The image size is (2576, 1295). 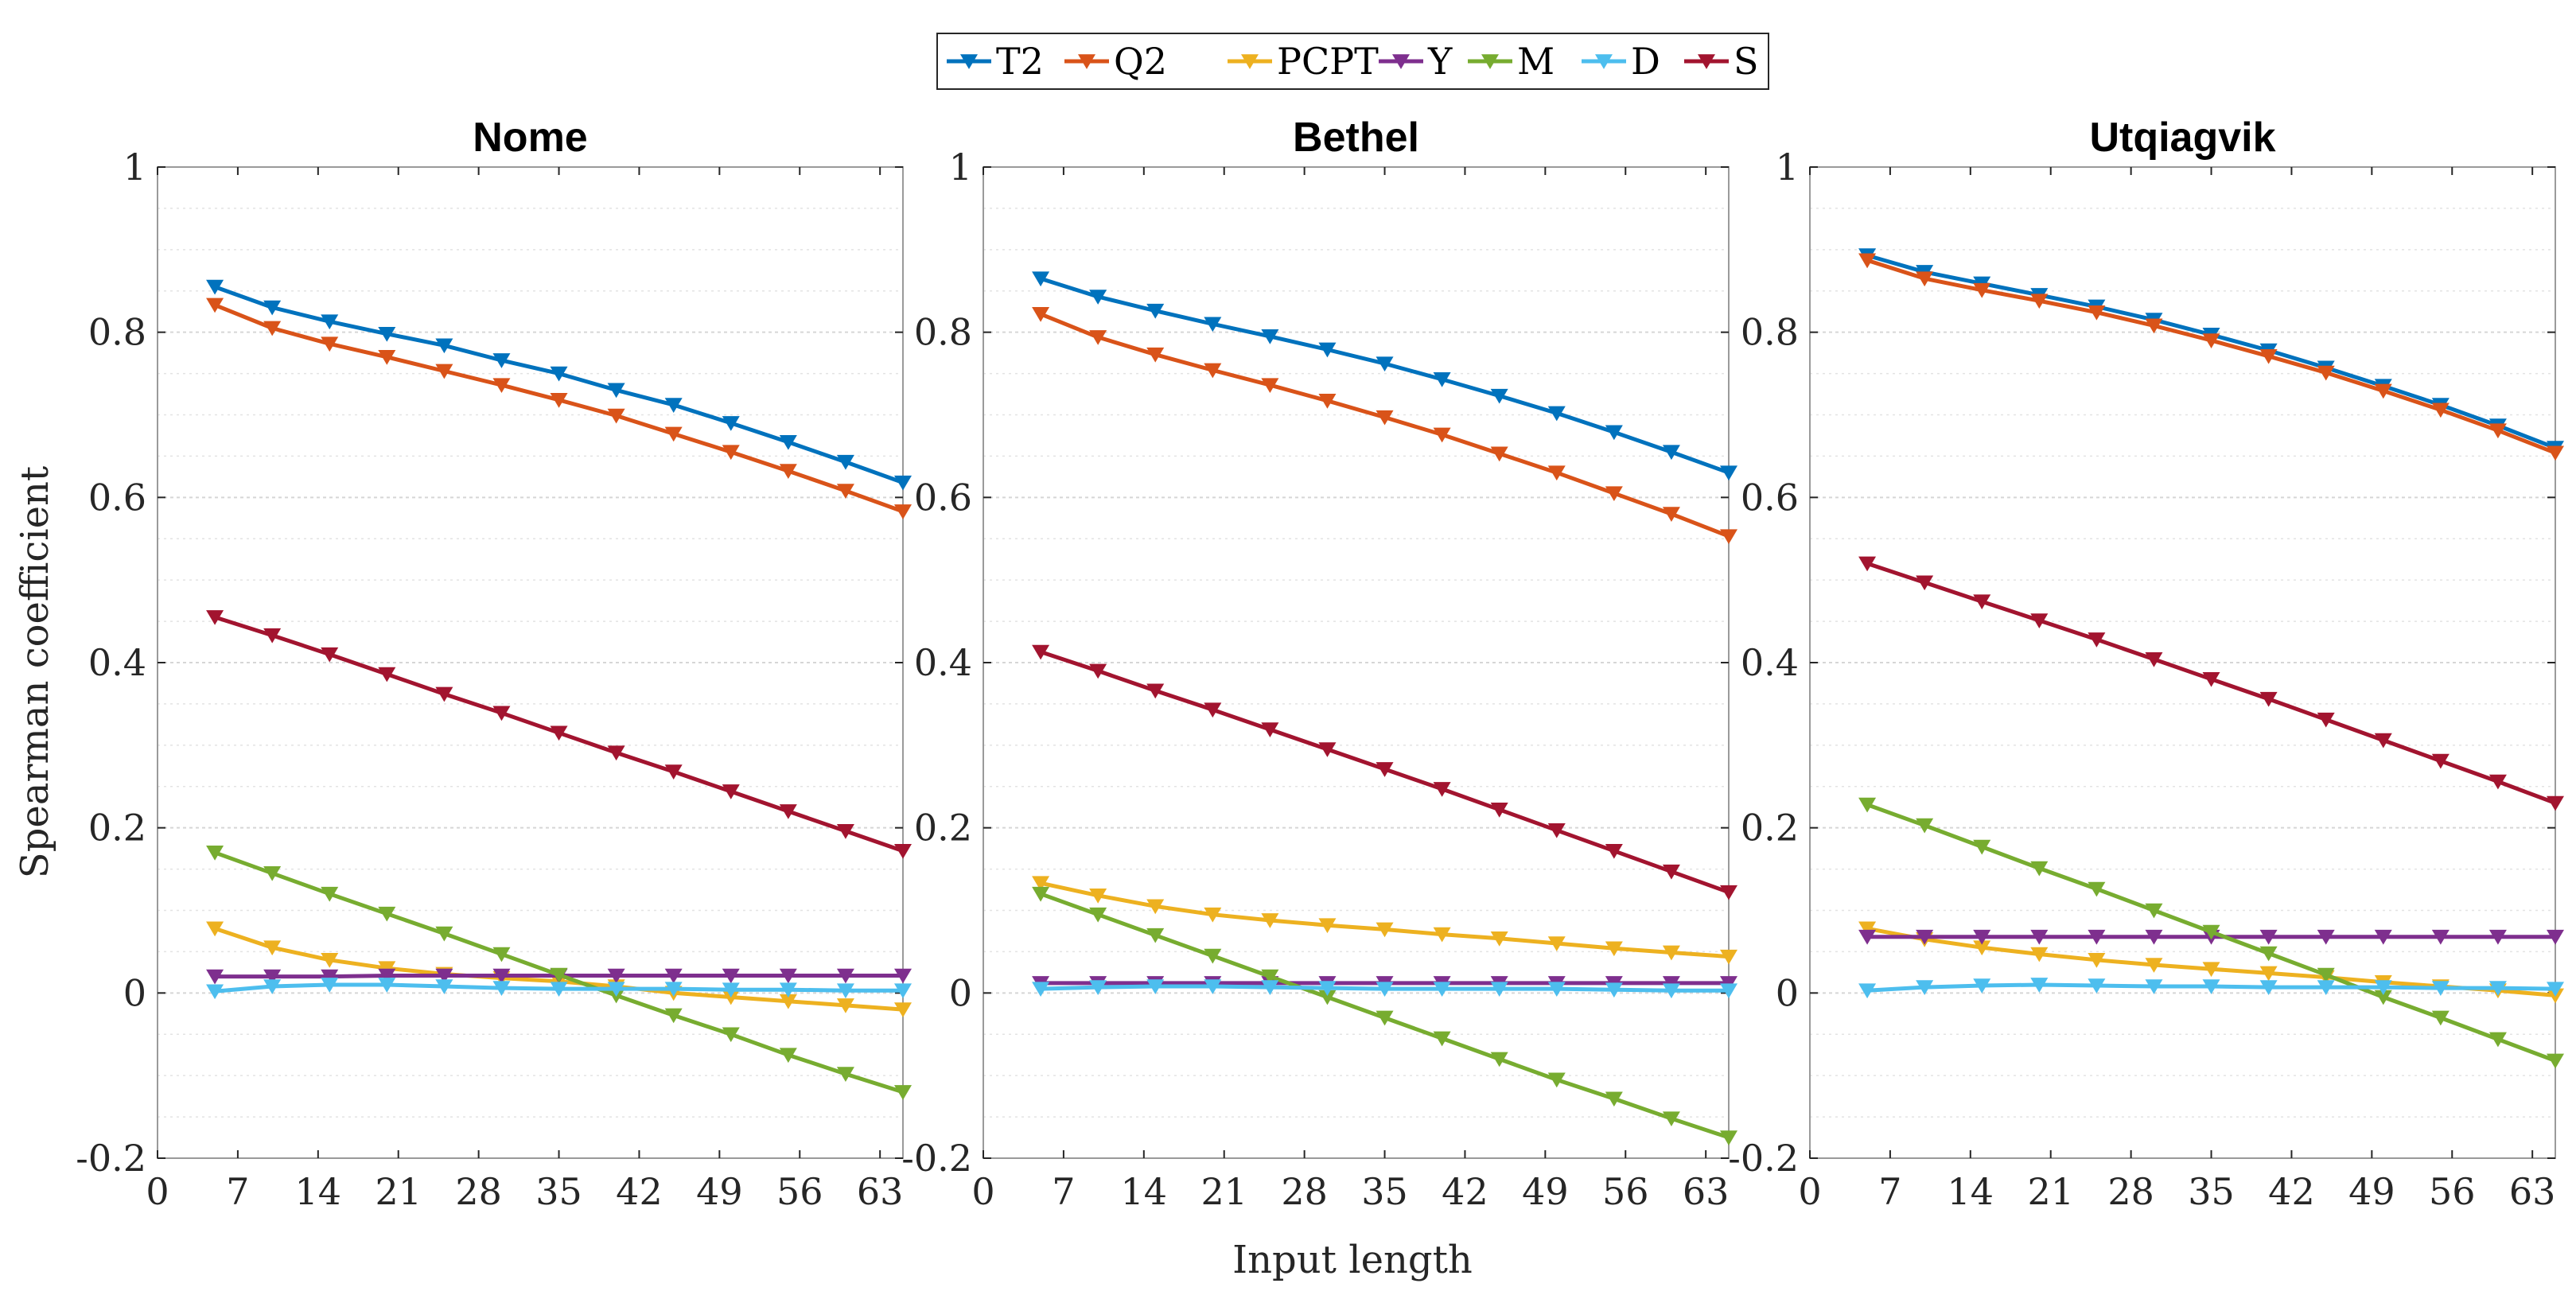 What do you see at coordinates (1747, 61) in the screenshot?
I see `legend-label: S` at bounding box center [1747, 61].